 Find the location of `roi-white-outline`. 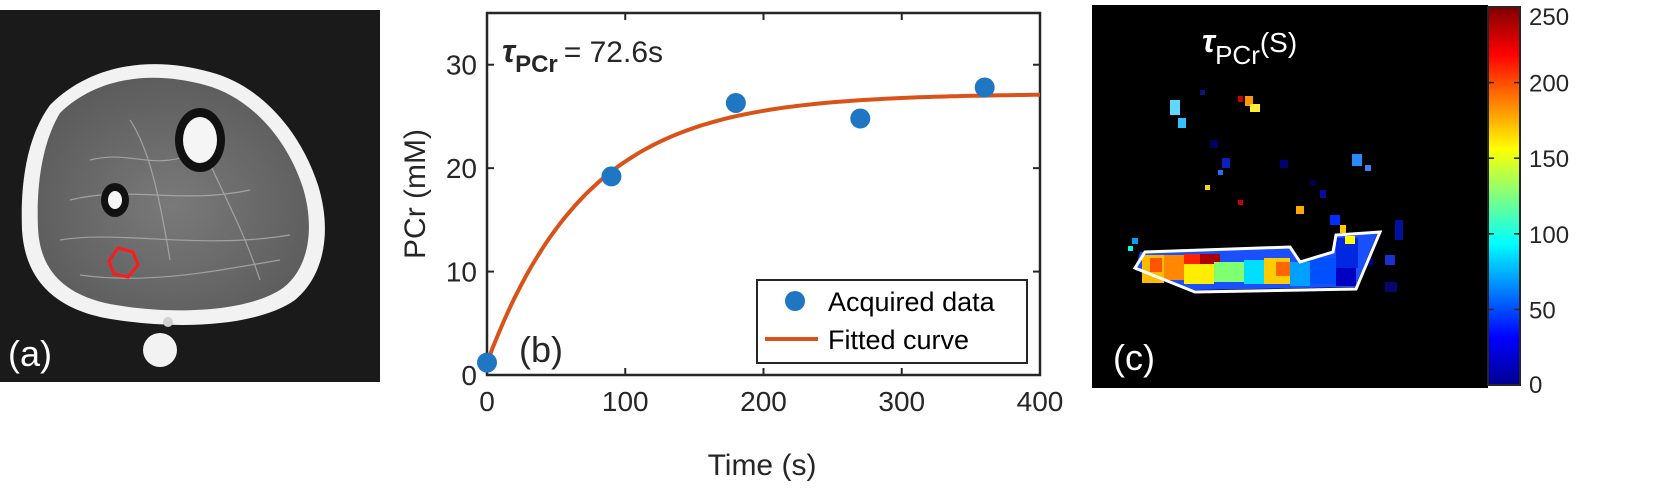

roi-white-outline is located at coordinates (1257, 262).